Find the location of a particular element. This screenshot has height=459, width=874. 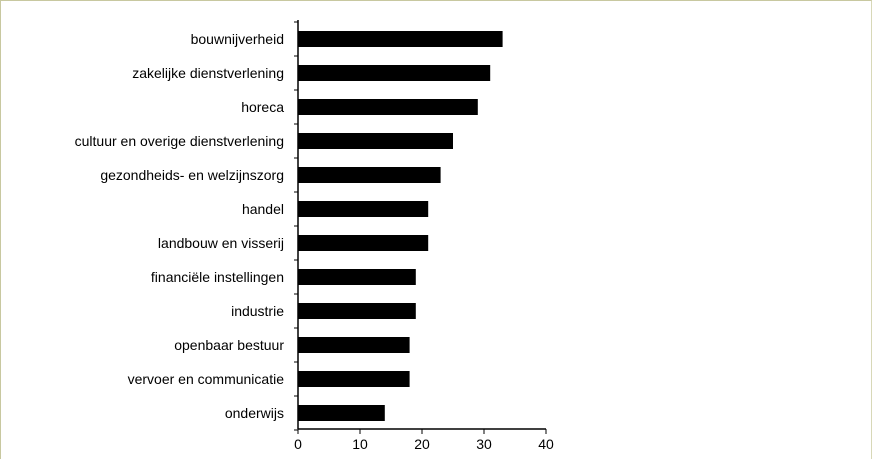

x-tick-label: 30 is located at coordinates (484, 444).